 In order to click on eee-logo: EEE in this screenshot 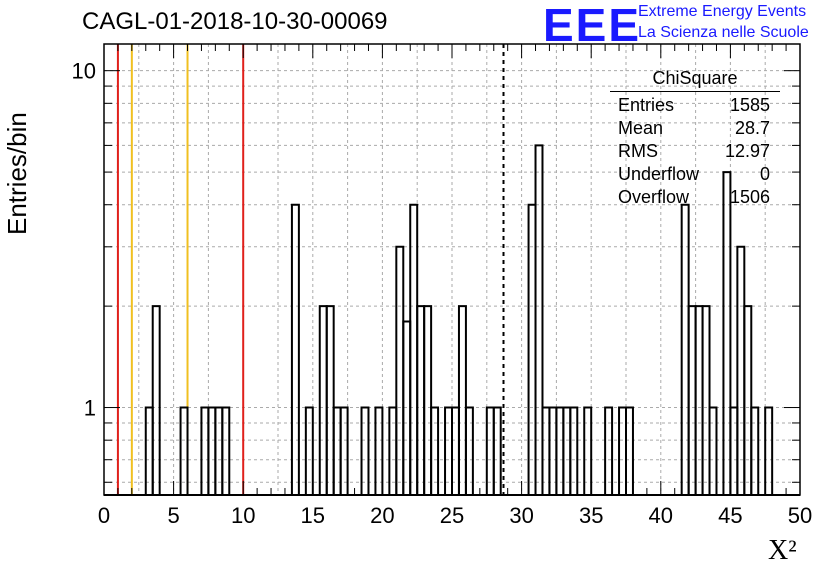, I will do `click(592, 25)`.